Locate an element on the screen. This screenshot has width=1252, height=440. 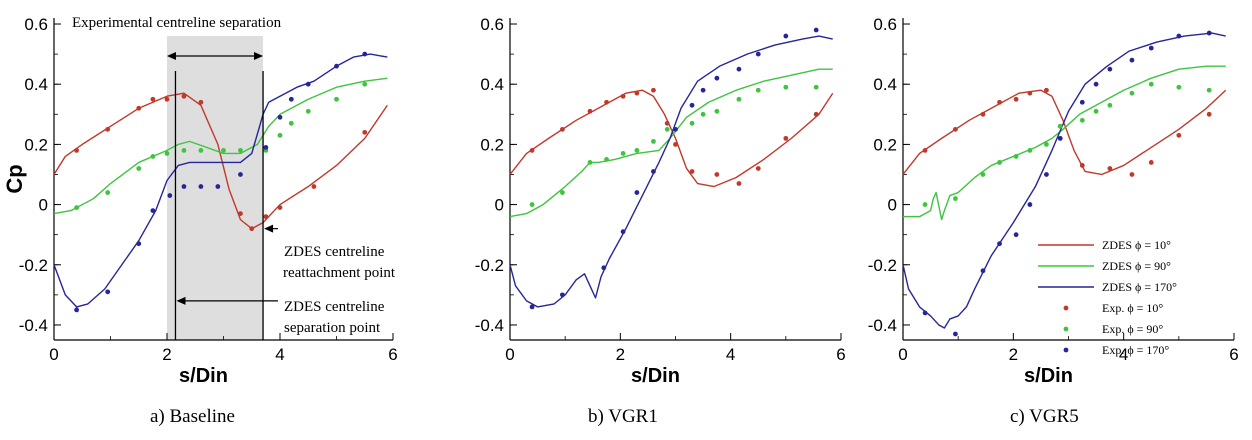
reattachment-arrowhead is located at coordinates (269, 228).